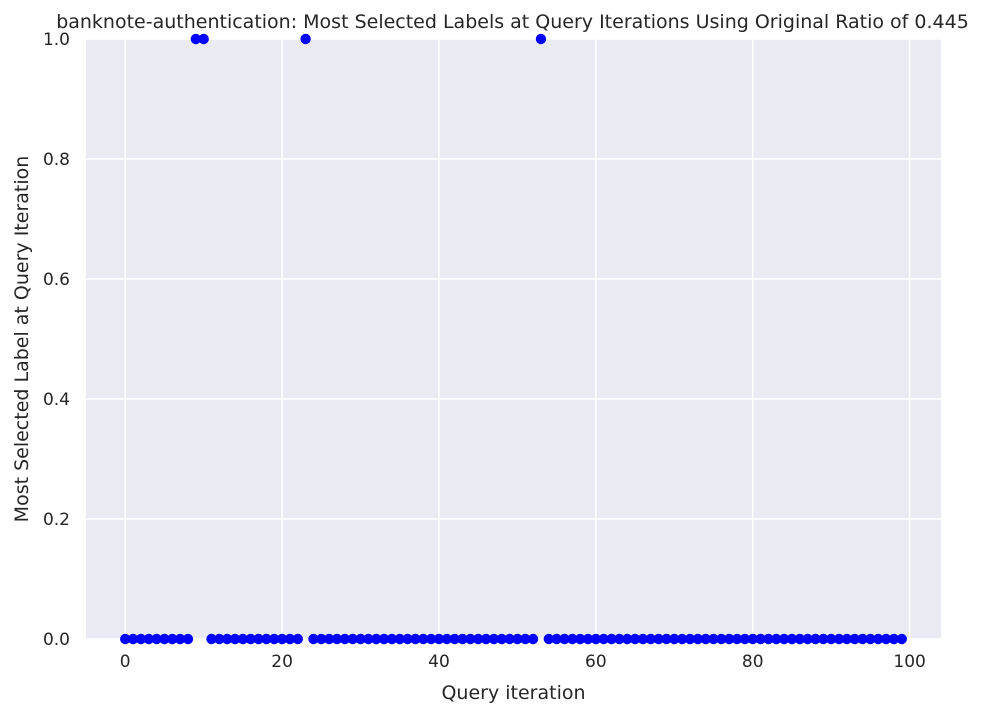  I want to click on y-tick-label: 1.0, so click(56, 40).